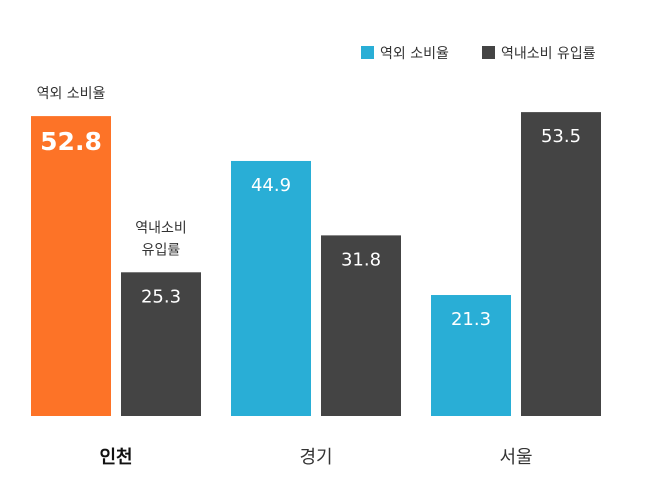 This screenshot has width=649, height=497. Describe the element at coordinates (271, 185) in the screenshot. I see `value-label-2-series-1: 44.9` at that location.